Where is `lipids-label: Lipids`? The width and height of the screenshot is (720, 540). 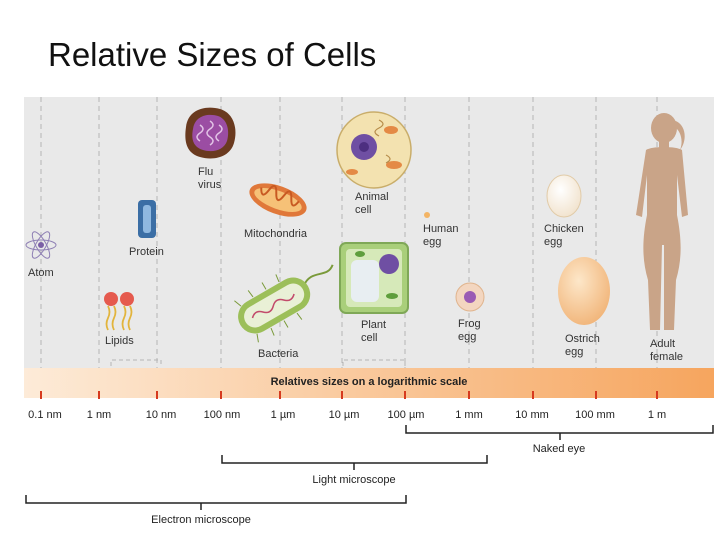
lipids-label: Lipids is located at coordinates (119, 341).